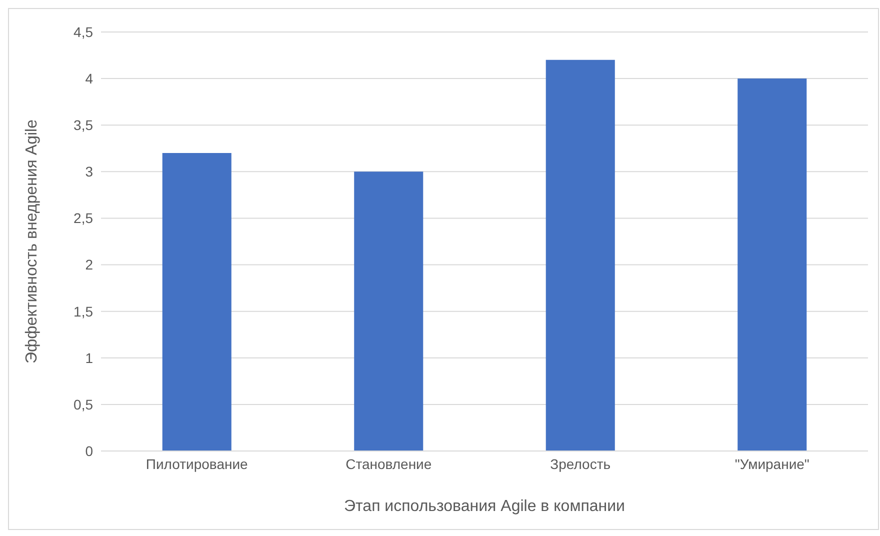  Describe the element at coordinates (84, 125) in the screenshot. I see `y-tick-label: 3,5` at that location.